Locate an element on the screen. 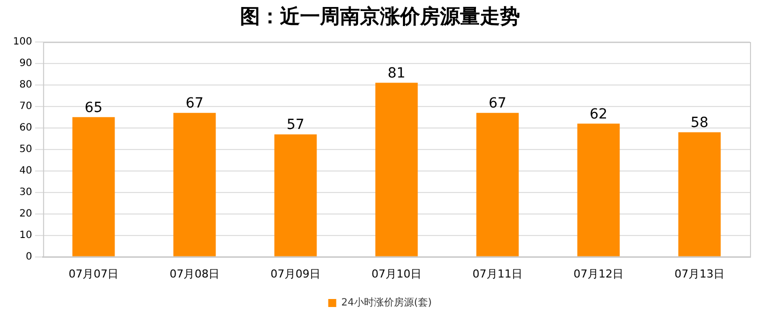  chart-title: 图：近一周南京涨价房源量走势 is located at coordinates (380, 16).